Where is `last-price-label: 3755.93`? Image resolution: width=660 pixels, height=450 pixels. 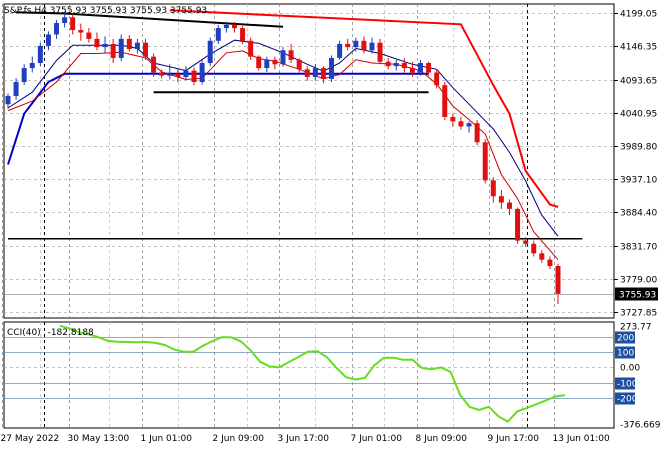
last-price-label: 3755.93 is located at coordinates (637, 296).